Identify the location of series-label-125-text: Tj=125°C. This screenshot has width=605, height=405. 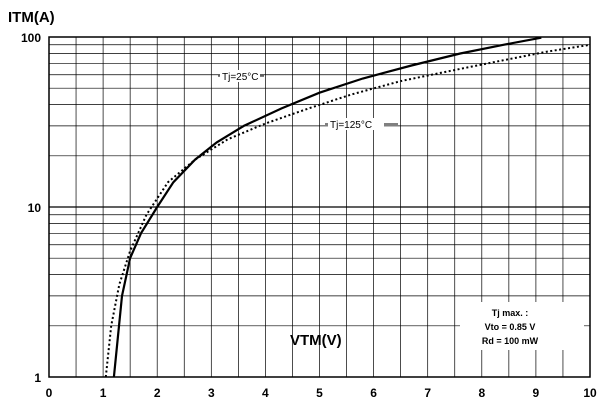
(351, 125).